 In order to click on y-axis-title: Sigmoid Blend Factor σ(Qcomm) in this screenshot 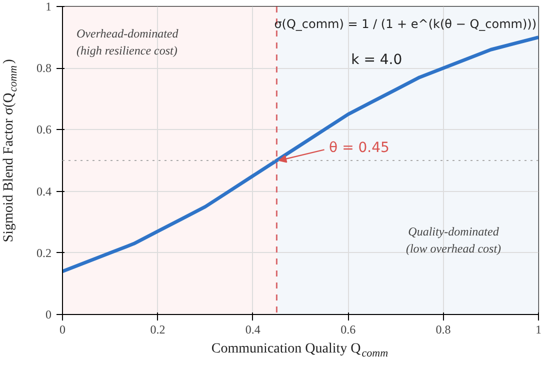, I will do `click(11, 150)`.